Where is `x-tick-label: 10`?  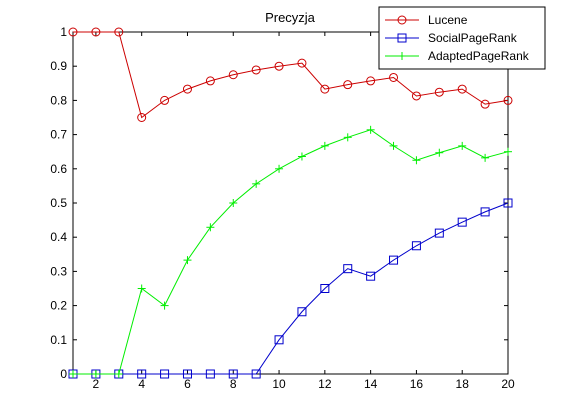
x-tick-label: 10 is located at coordinates (279, 384).